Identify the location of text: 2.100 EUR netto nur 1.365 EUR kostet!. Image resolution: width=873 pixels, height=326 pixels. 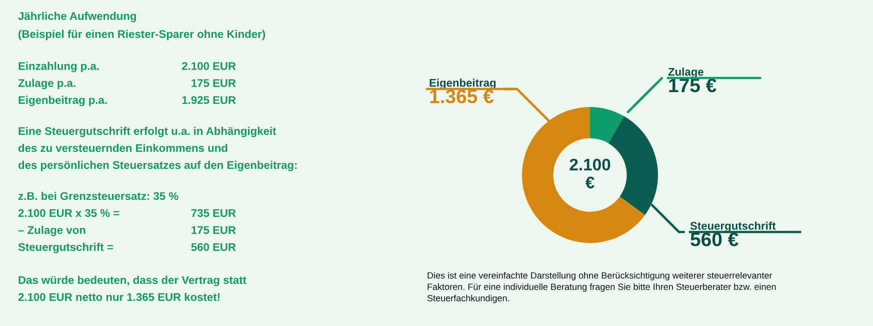
(119, 296).